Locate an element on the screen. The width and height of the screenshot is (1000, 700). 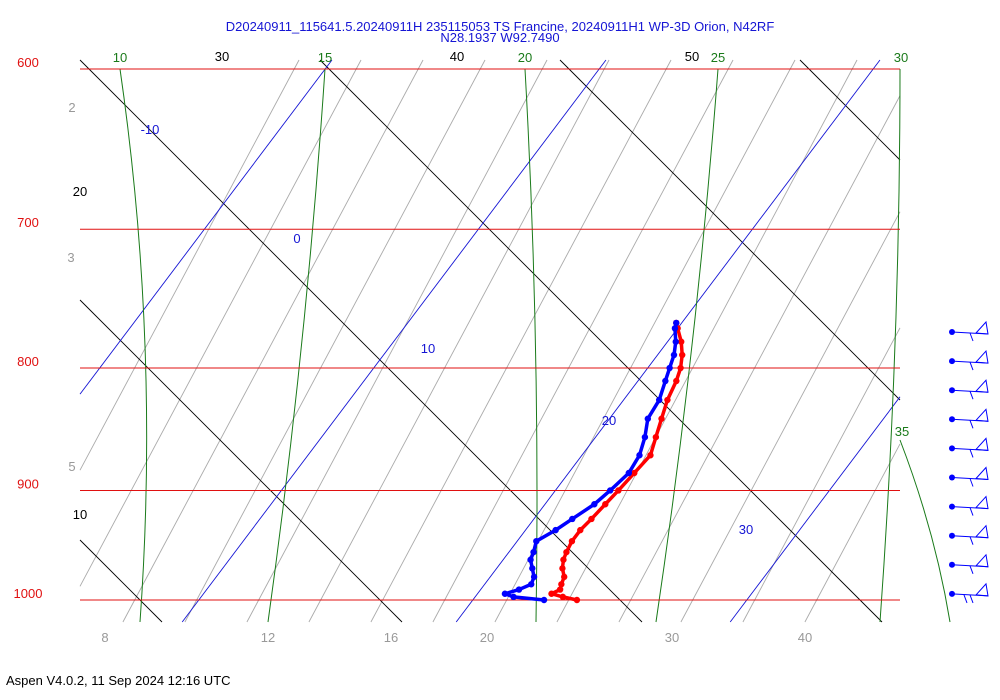
mixing-ratio-label: 20 is located at coordinates (525, 57).